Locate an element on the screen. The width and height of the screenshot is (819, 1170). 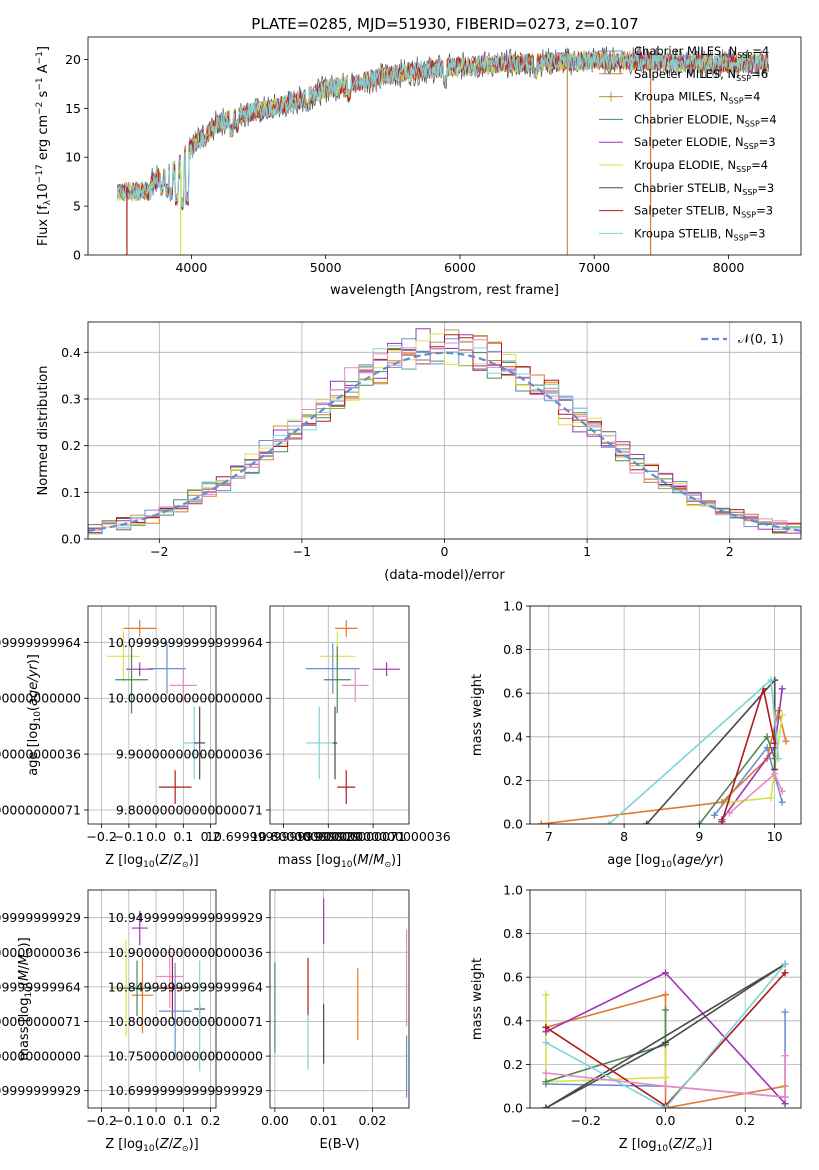
weight_vs_age-ytick-label: 1.0 is located at coordinates (513, 606).